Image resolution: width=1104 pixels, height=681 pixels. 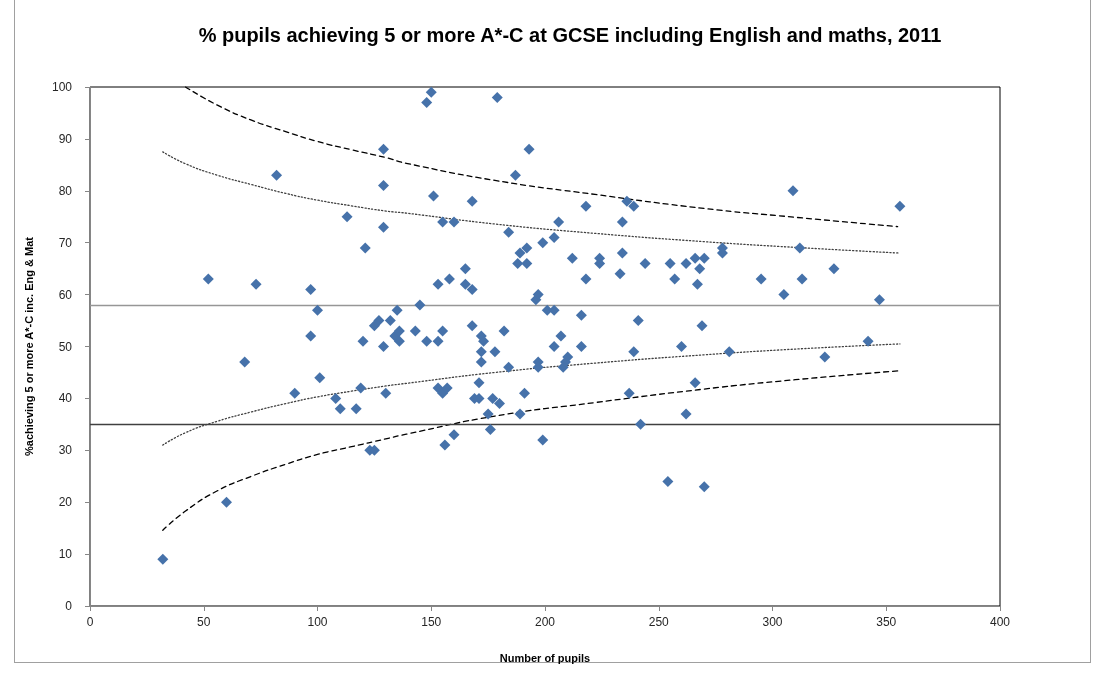 What do you see at coordinates (28, 346) in the screenshot?
I see `y-axis-title: %achieving 5 or more A*-C inc. Eng & Mat` at bounding box center [28, 346].